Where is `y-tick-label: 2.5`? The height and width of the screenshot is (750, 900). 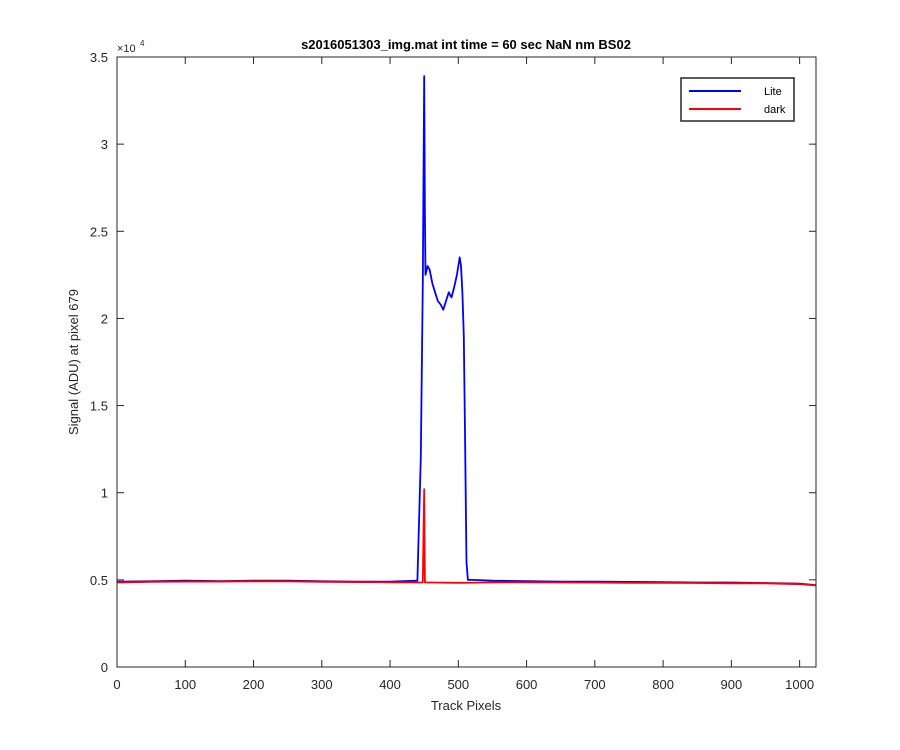 y-tick-label: 2.5 is located at coordinates (99, 231).